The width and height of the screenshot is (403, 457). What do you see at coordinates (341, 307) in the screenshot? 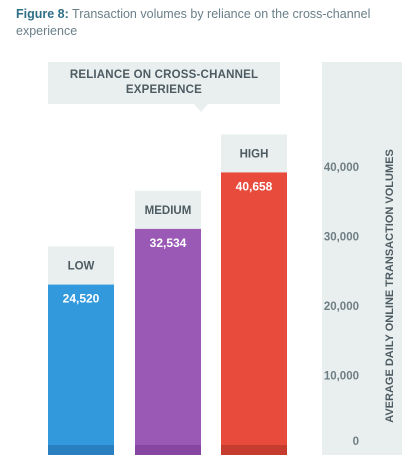
I see `y-tick-label: 20,000` at bounding box center [341, 307].